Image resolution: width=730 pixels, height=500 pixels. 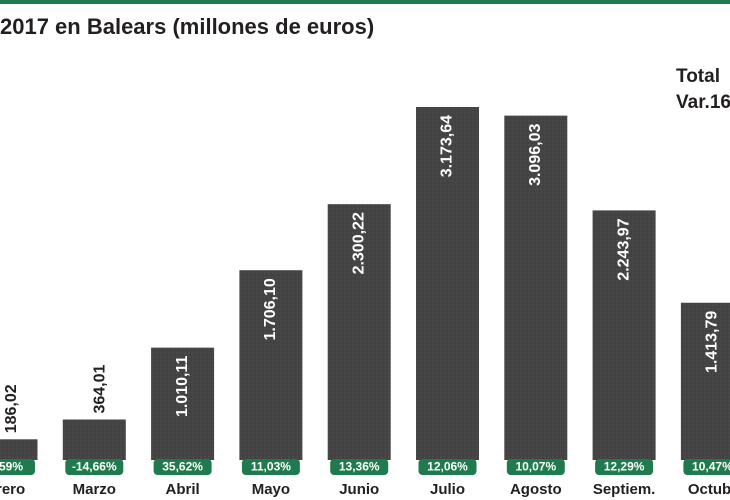 What do you see at coordinates (624, 489) in the screenshot?
I see `category-label: Septiem.` at bounding box center [624, 489].